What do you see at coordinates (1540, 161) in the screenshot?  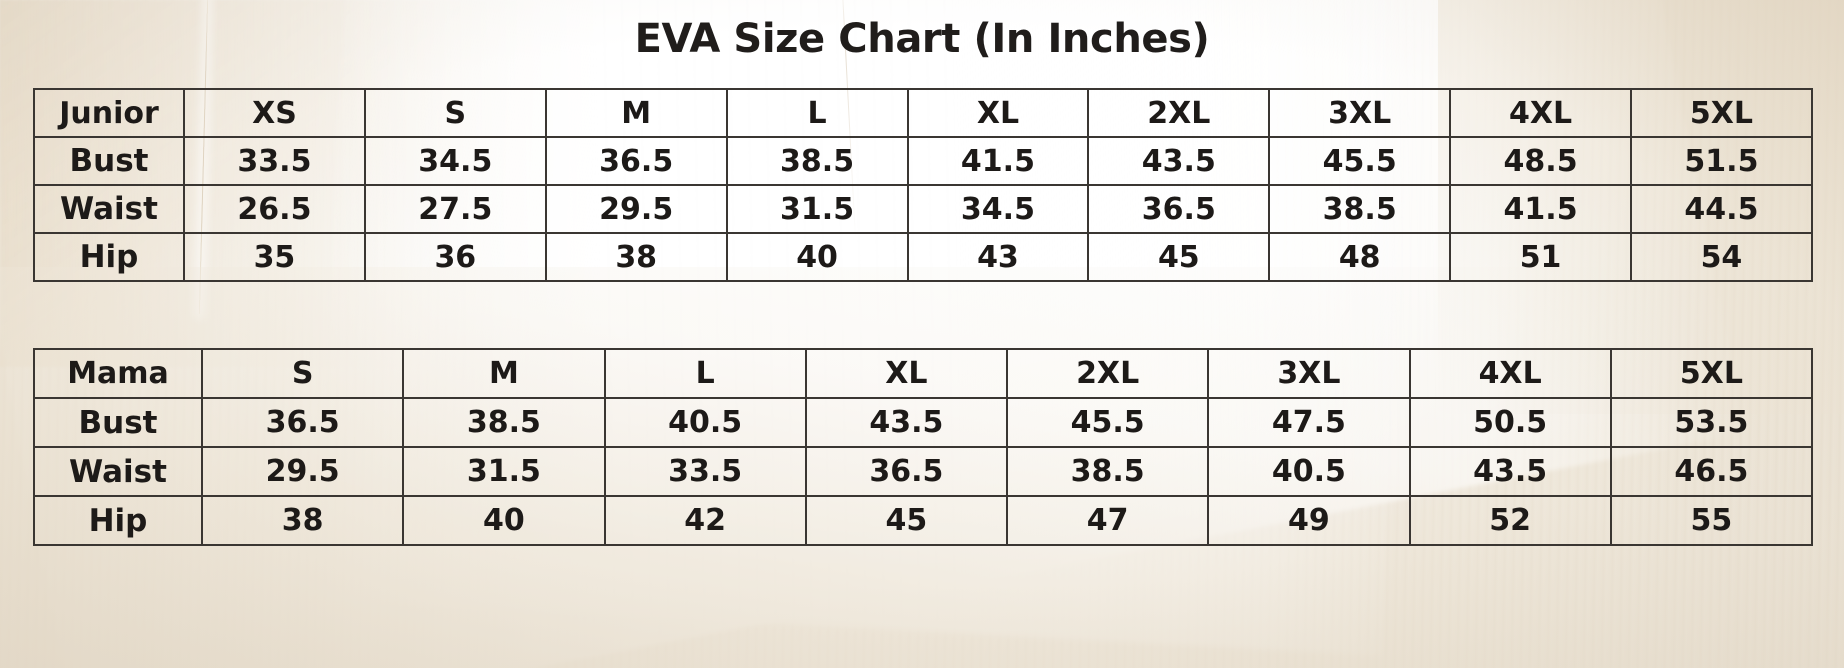 I see `cell-bust-4xl: 48.5` at bounding box center [1540, 161].